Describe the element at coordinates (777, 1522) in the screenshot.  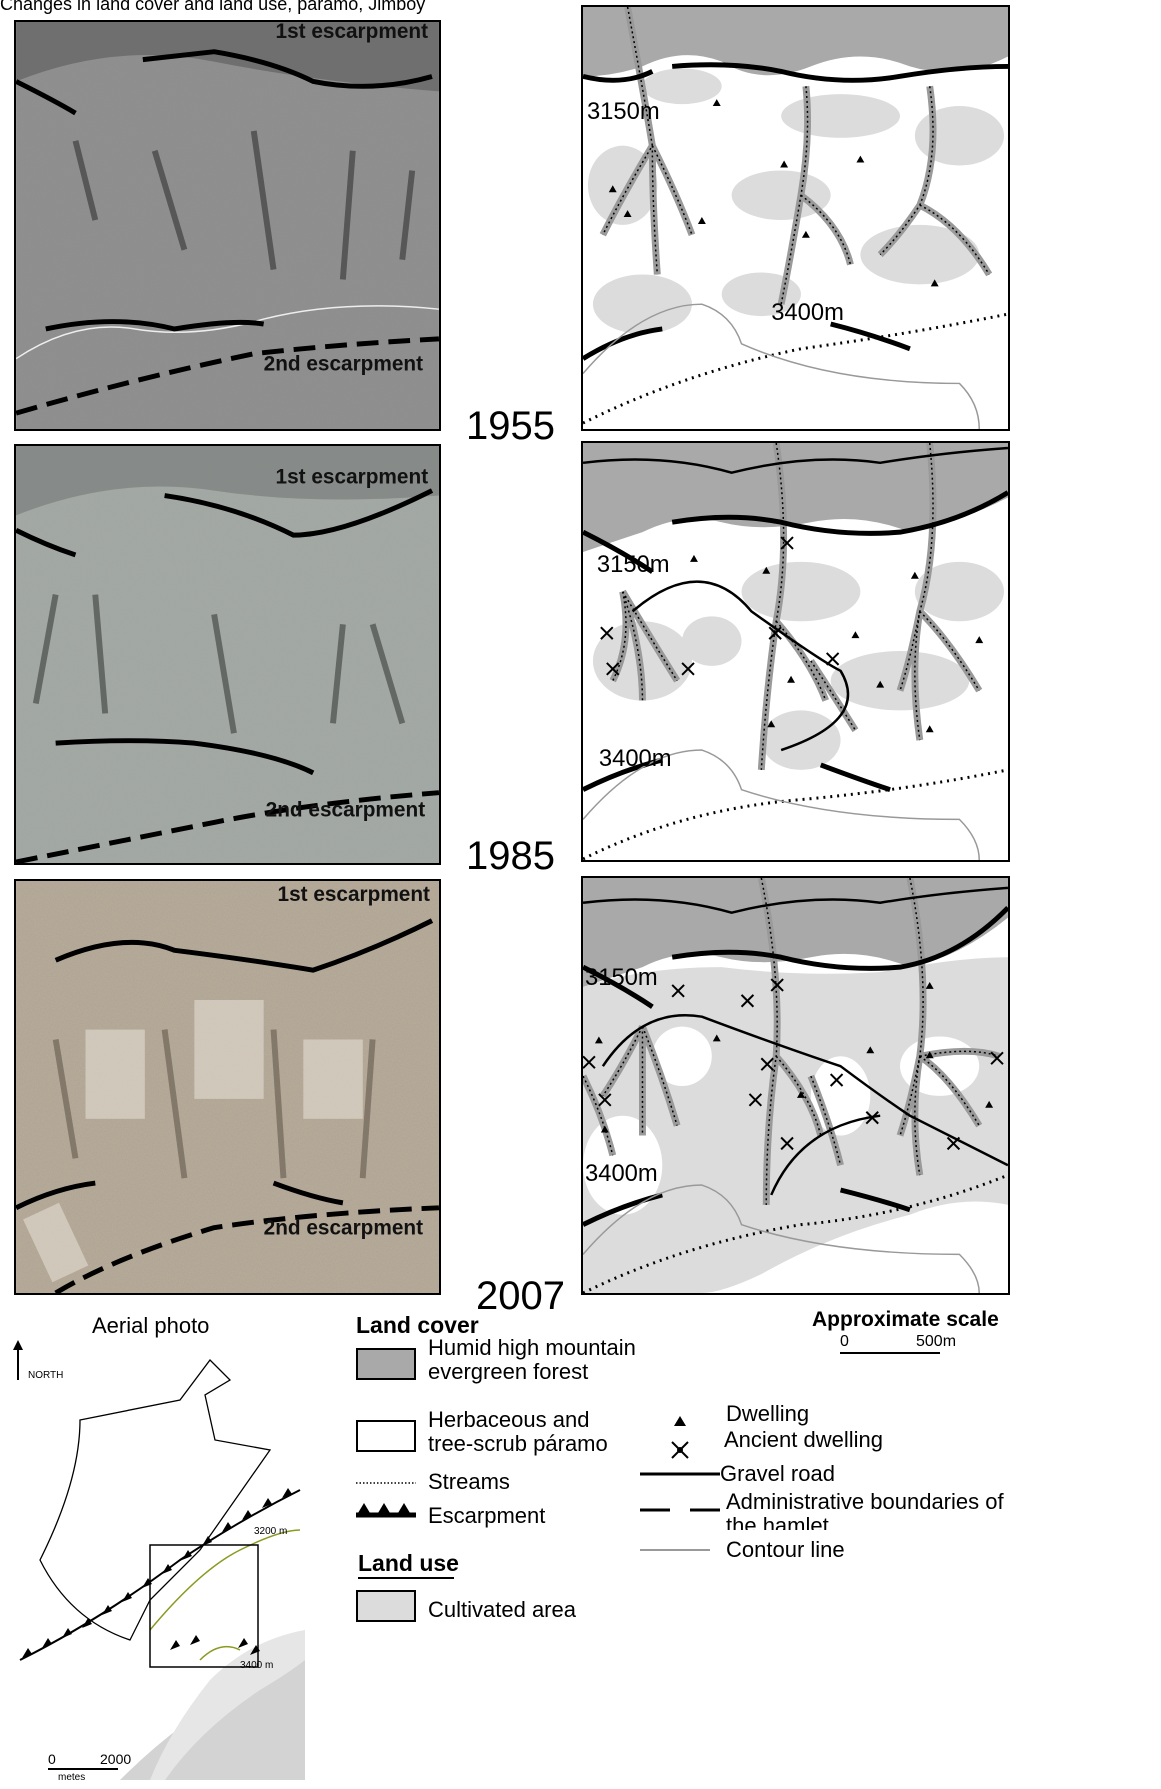
I see `legend-admin-line2: the hamlet` at that location.